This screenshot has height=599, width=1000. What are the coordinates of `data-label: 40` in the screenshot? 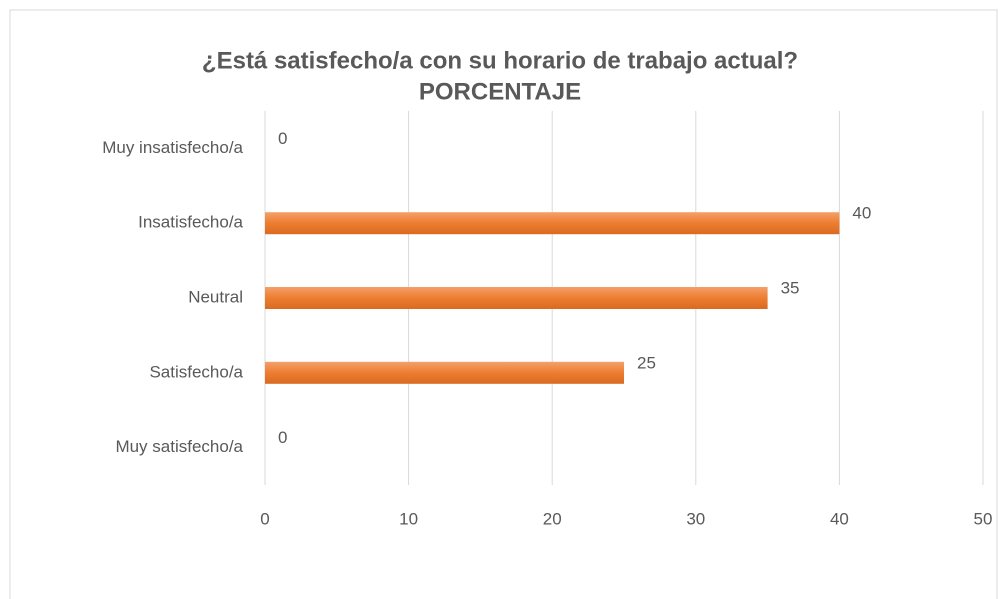 It's located at (861, 213).